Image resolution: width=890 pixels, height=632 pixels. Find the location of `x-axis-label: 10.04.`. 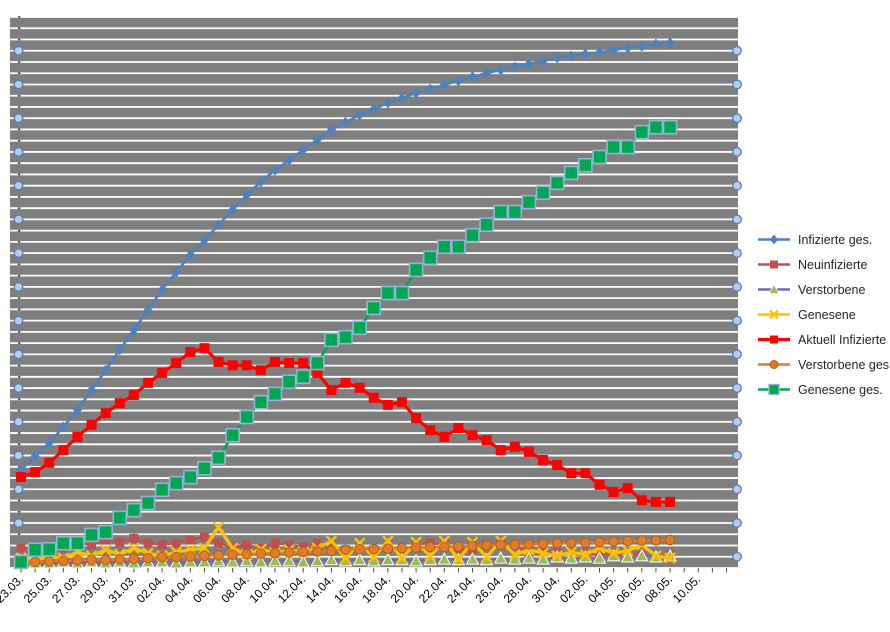

x-axis-label: 10.04. is located at coordinates (263, 588).